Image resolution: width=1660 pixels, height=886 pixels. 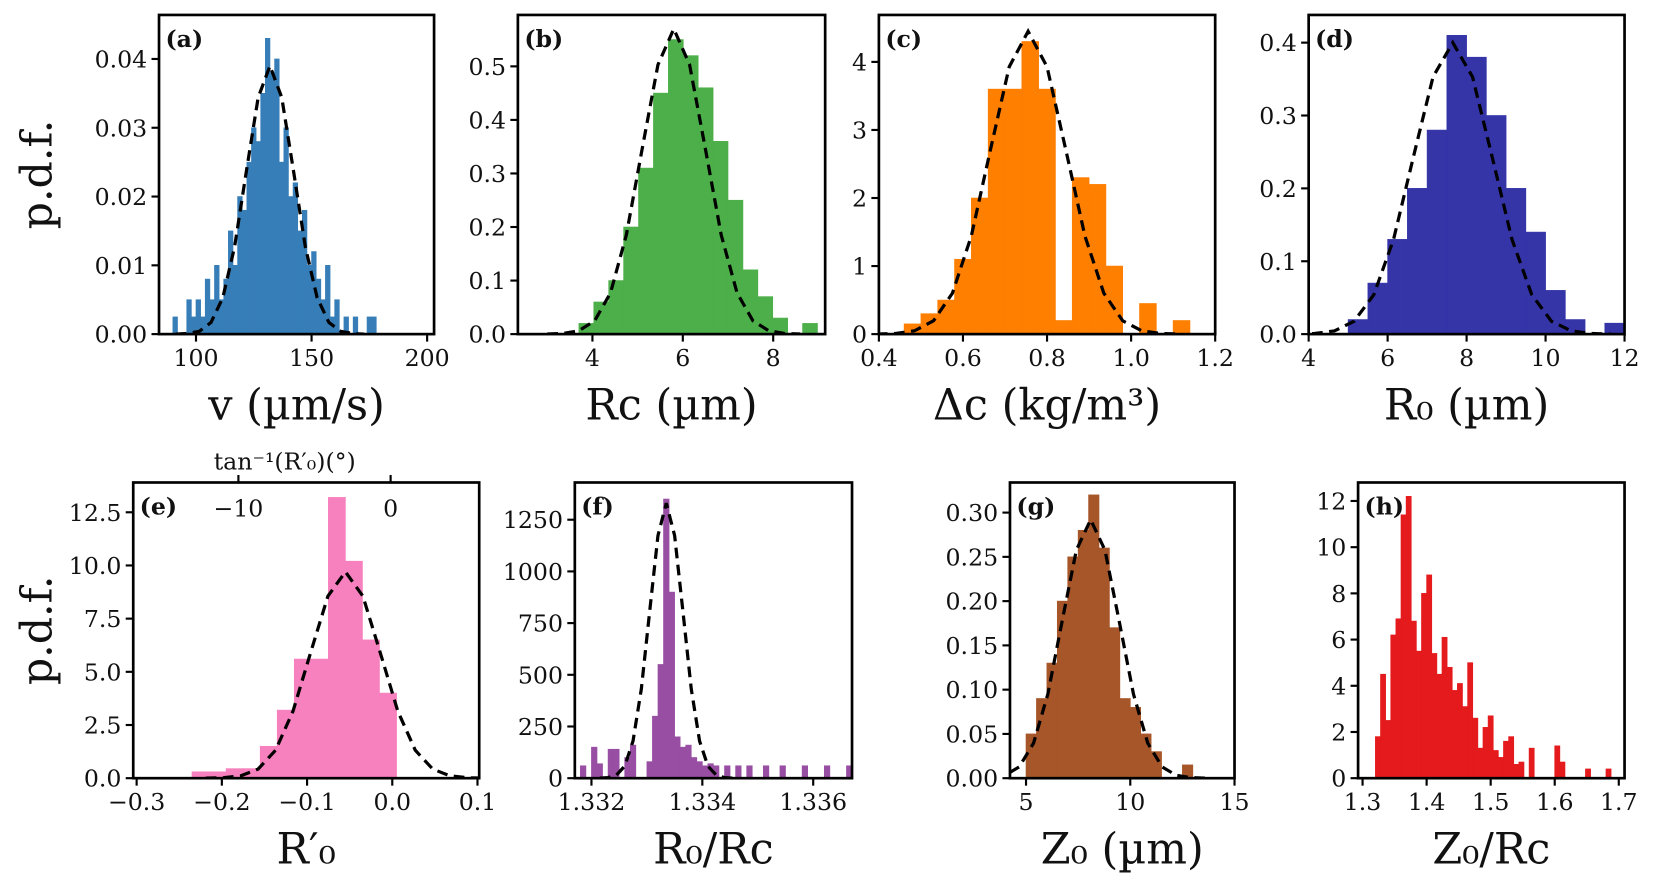 I want to click on y-tick-label: 0.01, so click(x=121, y=266).